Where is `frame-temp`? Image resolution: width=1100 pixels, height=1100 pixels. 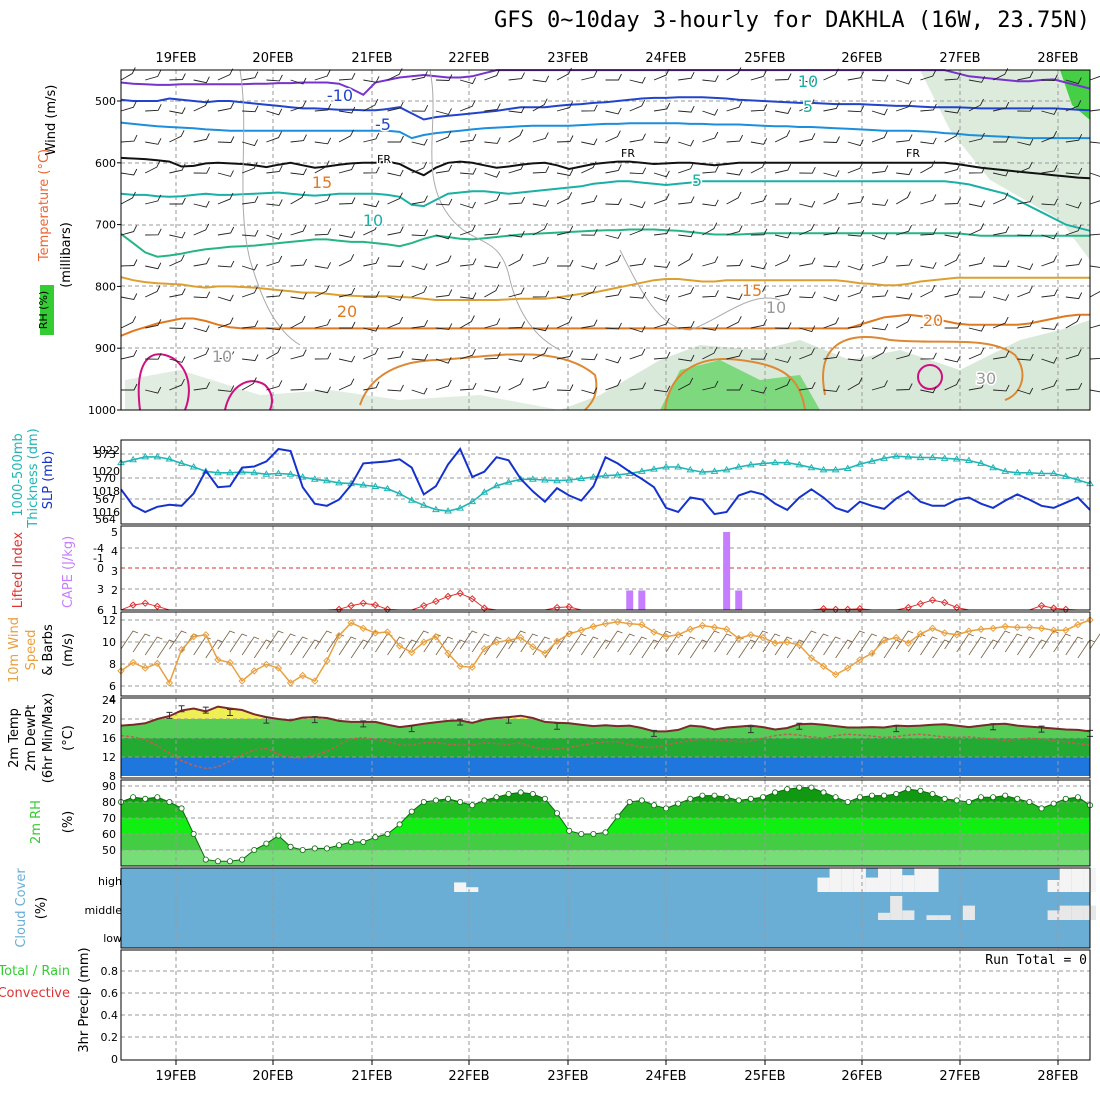
frame-temp is located at coordinates (605, 738).